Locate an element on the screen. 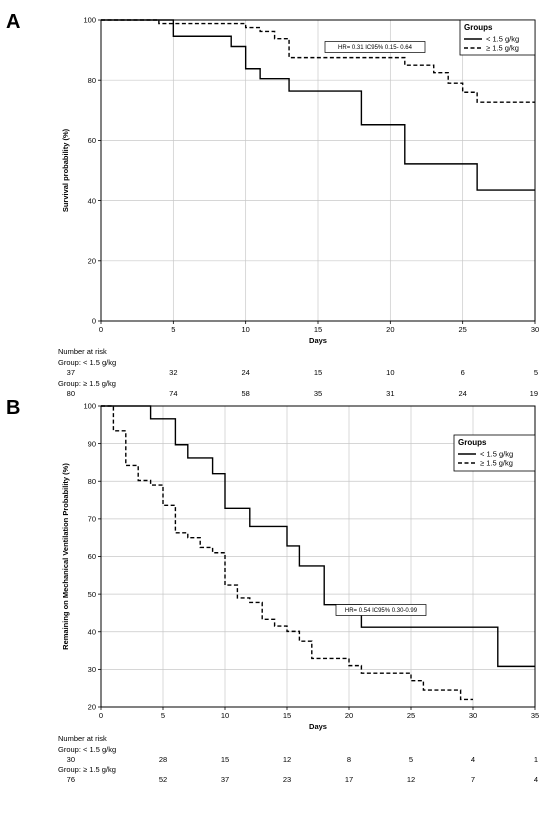 This screenshot has width=550, height=816. panel-b-ytick-label: 30 is located at coordinates (92, 669).